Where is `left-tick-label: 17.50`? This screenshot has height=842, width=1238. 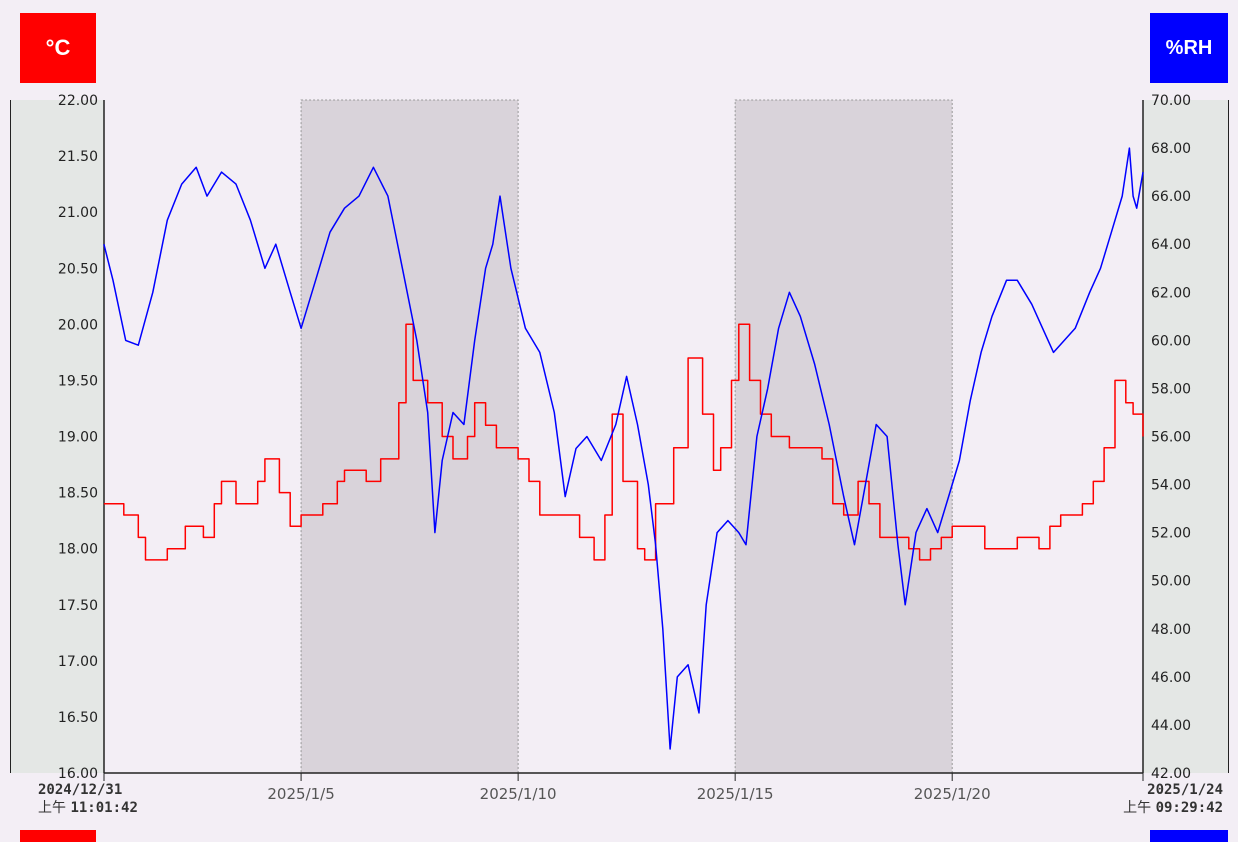 left-tick-label: 17.50 is located at coordinates (78, 606).